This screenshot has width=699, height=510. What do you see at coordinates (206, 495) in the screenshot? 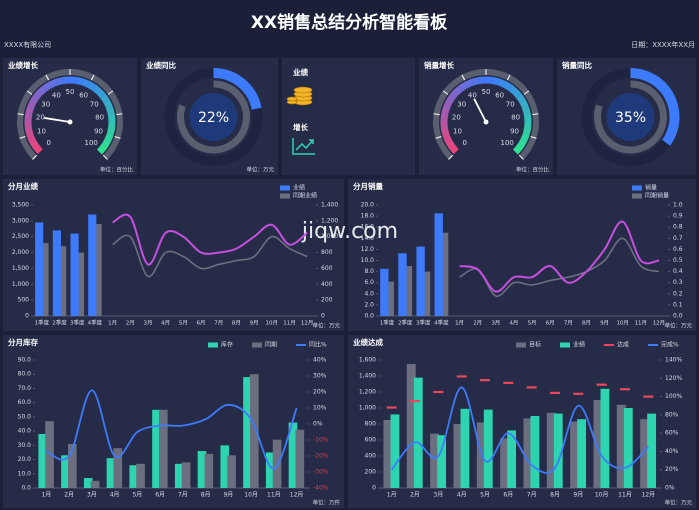
I see `x-tick-label: 8月` at bounding box center [206, 495].